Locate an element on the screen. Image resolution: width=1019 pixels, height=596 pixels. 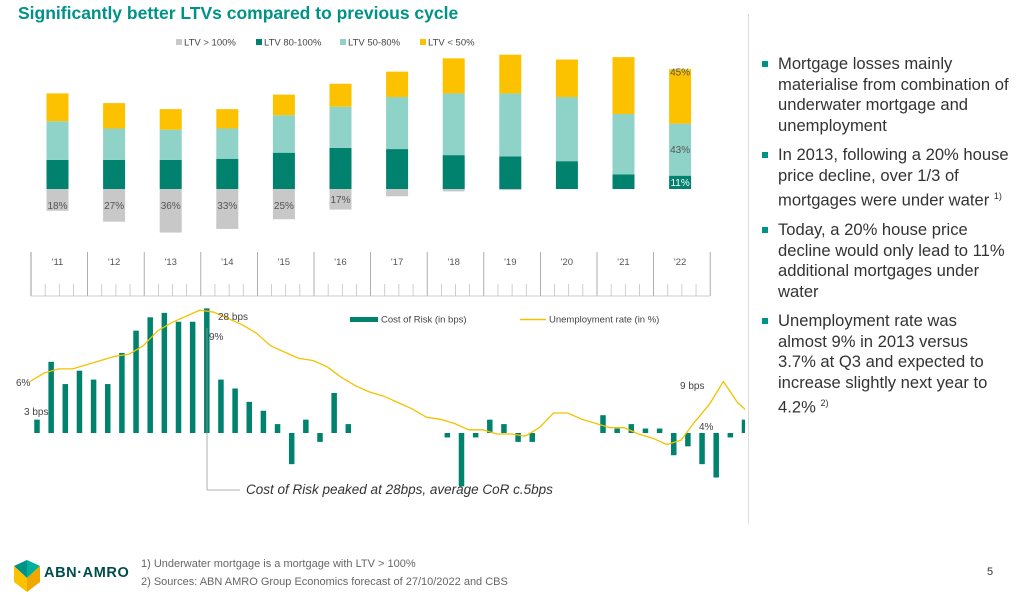
year-tick-label: '16 is located at coordinates (340, 262).